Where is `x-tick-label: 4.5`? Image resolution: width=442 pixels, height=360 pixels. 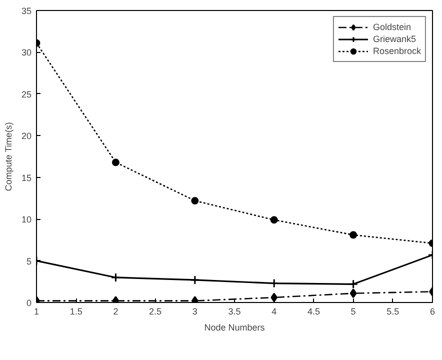
x-tick-label: 4.5 is located at coordinates (313, 311).